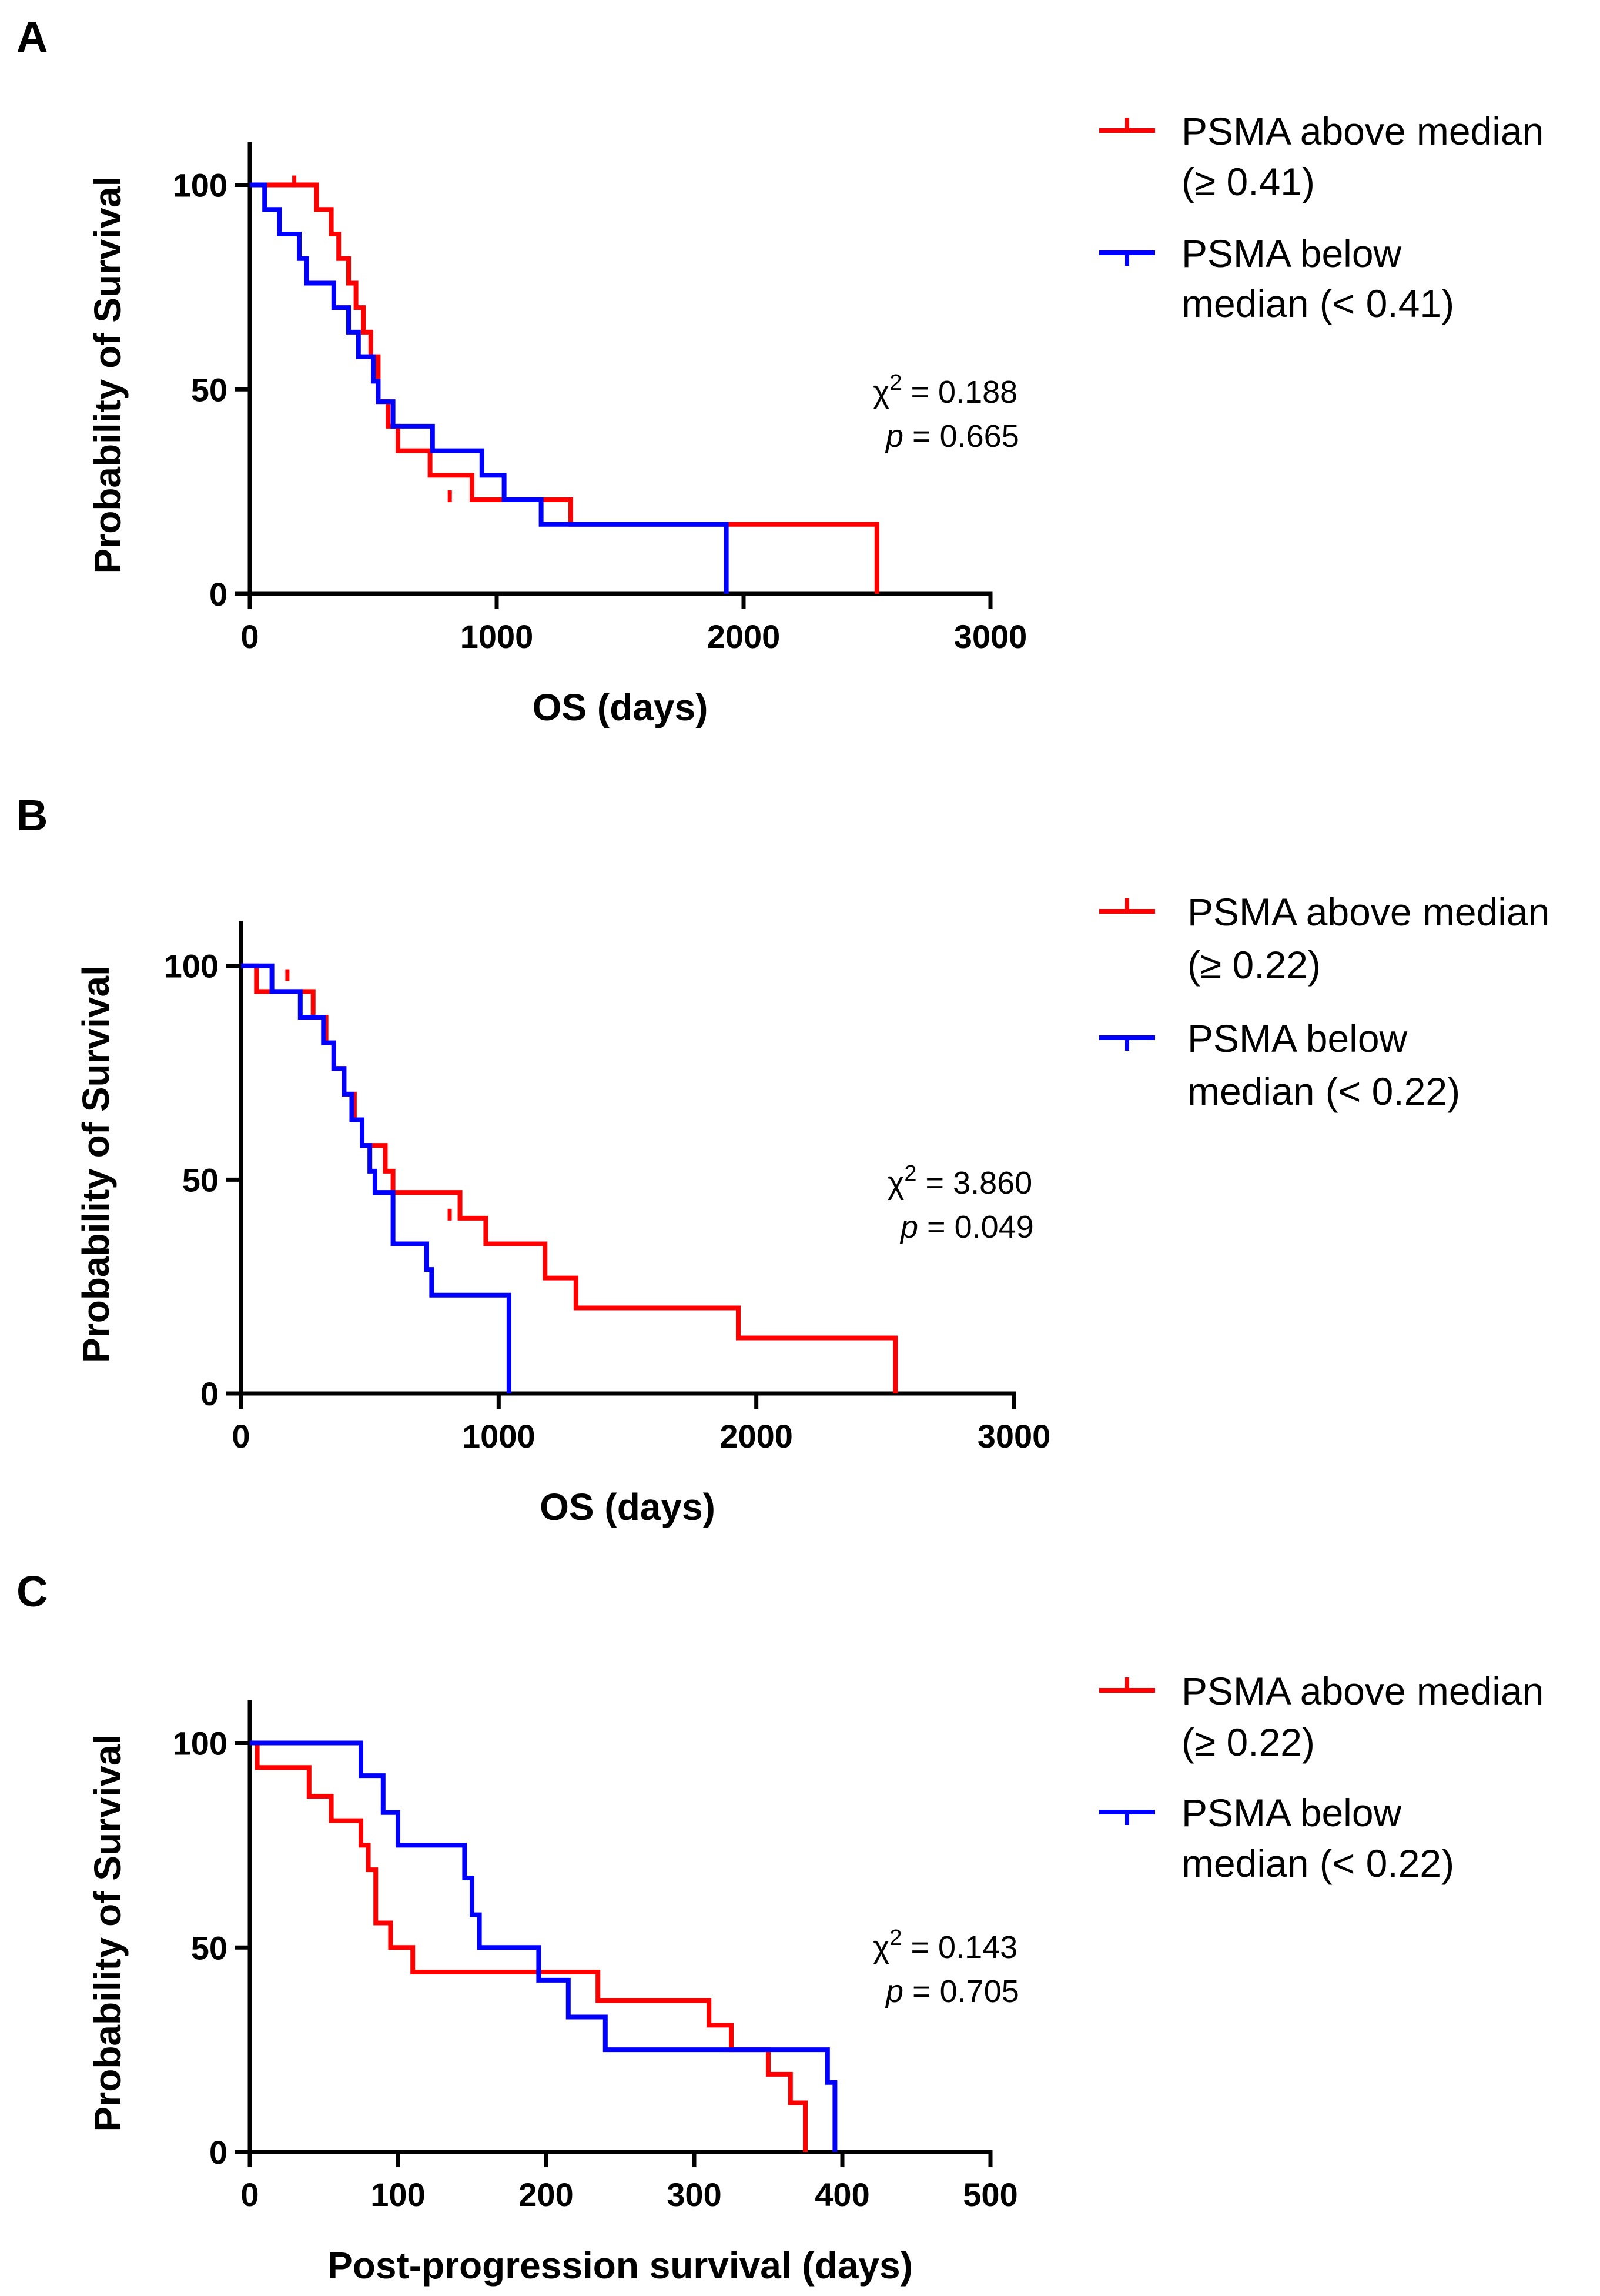  What do you see at coordinates (1248, 181) in the screenshot?
I see `legend-label: (≥ 0.41)` at bounding box center [1248, 181].